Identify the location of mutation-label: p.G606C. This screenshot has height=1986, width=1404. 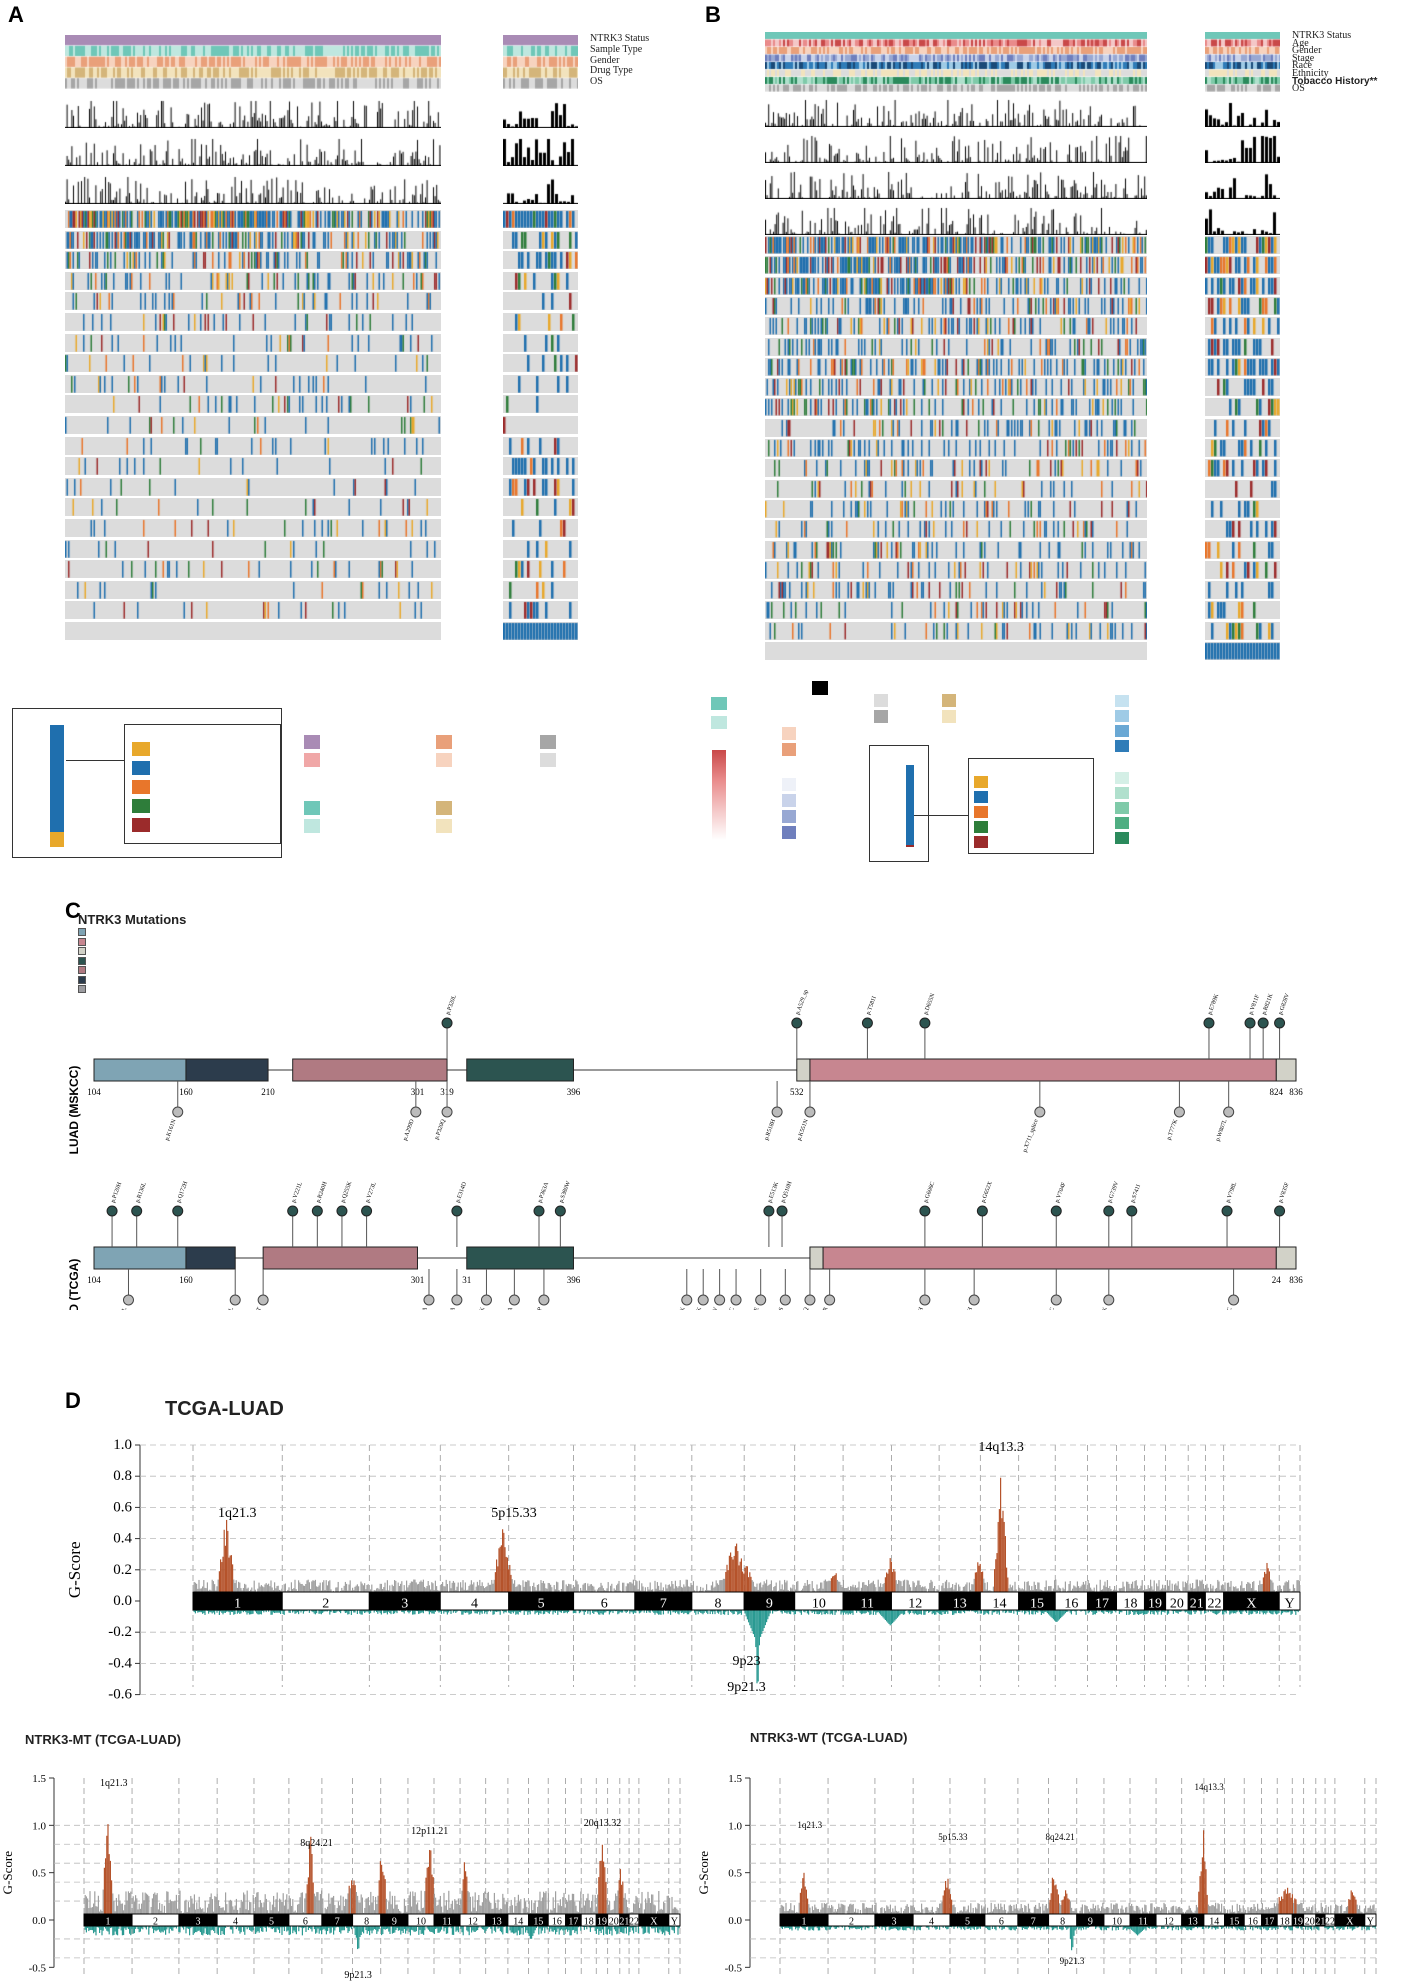
(929, 1192).